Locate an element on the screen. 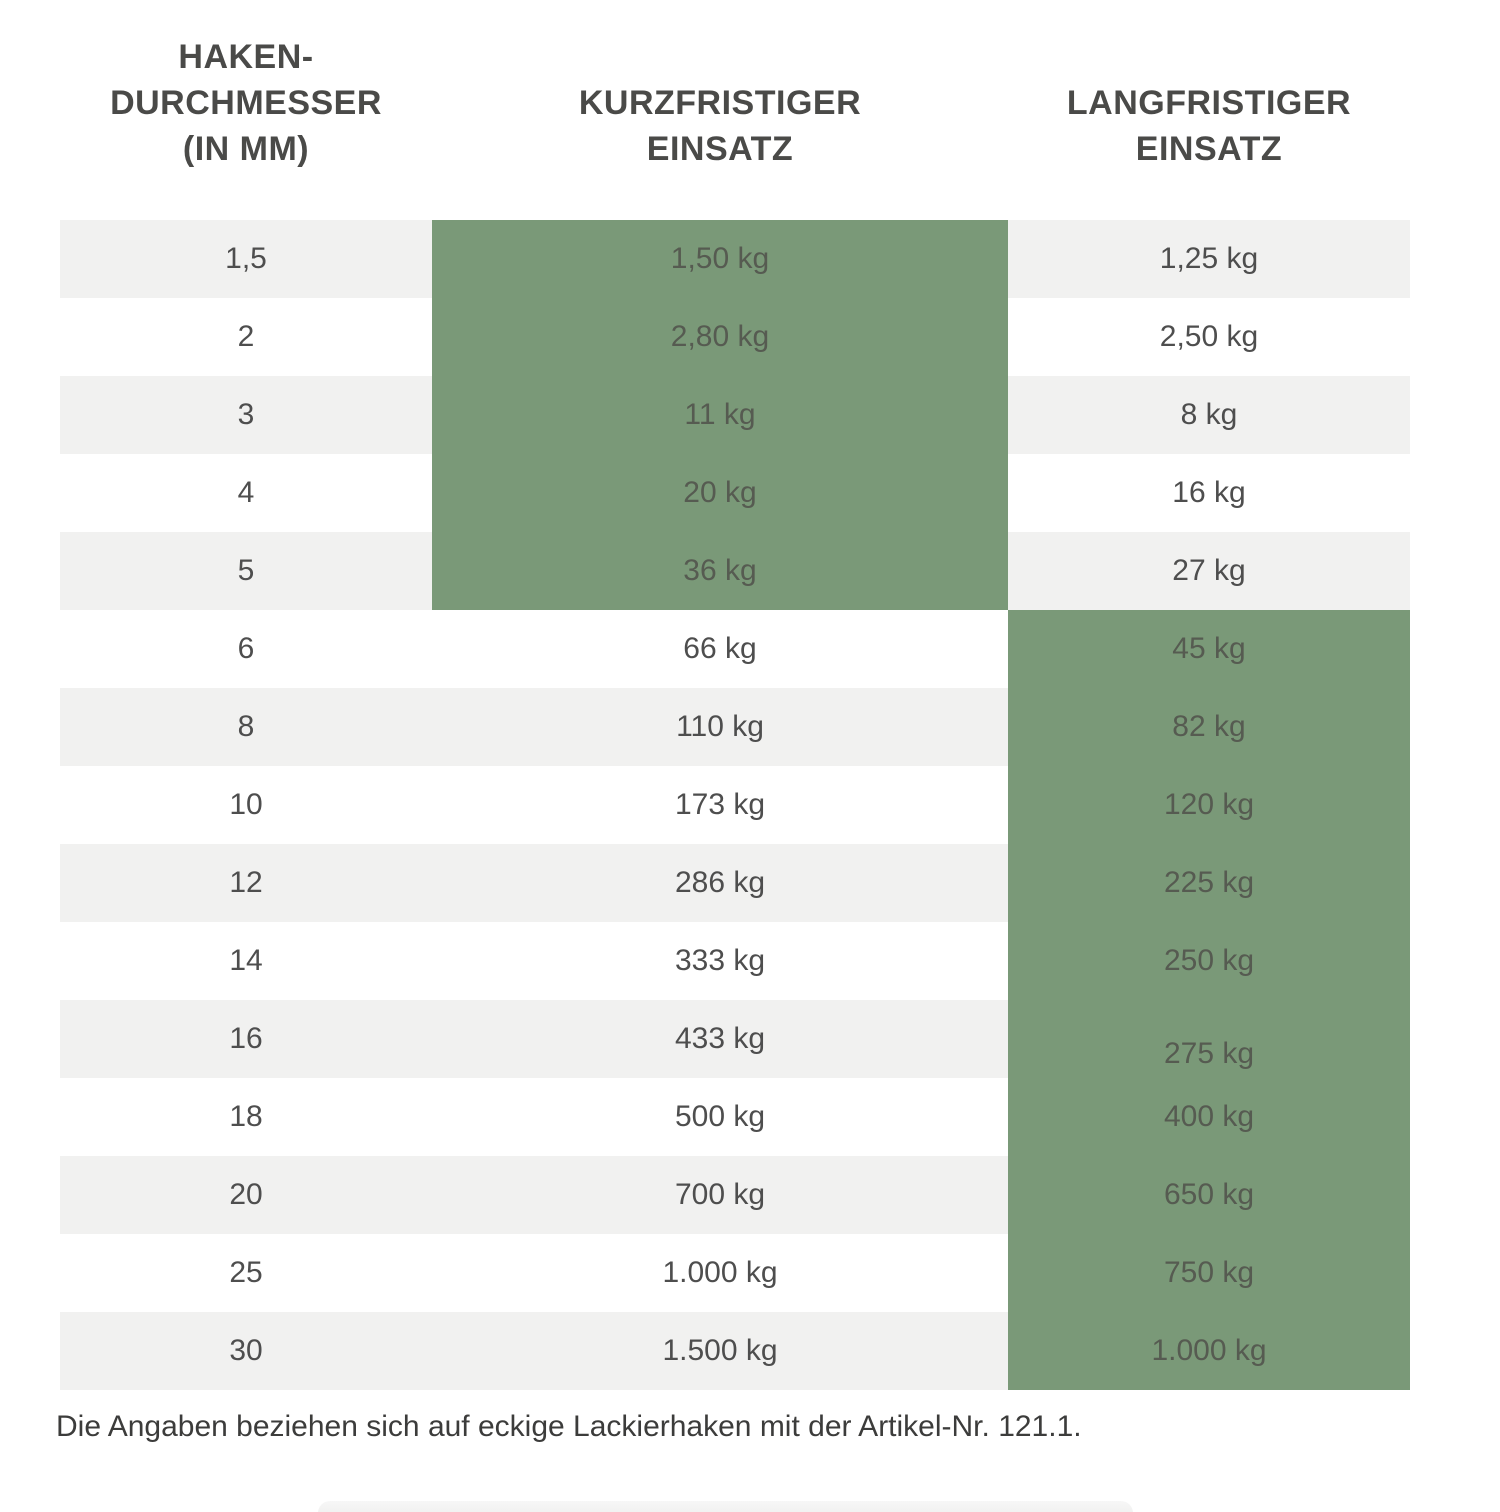 The height and width of the screenshot is (1512, 1500). table-row: 2 2,80 kg 2,50 kg is located at coordinates (735, 337).